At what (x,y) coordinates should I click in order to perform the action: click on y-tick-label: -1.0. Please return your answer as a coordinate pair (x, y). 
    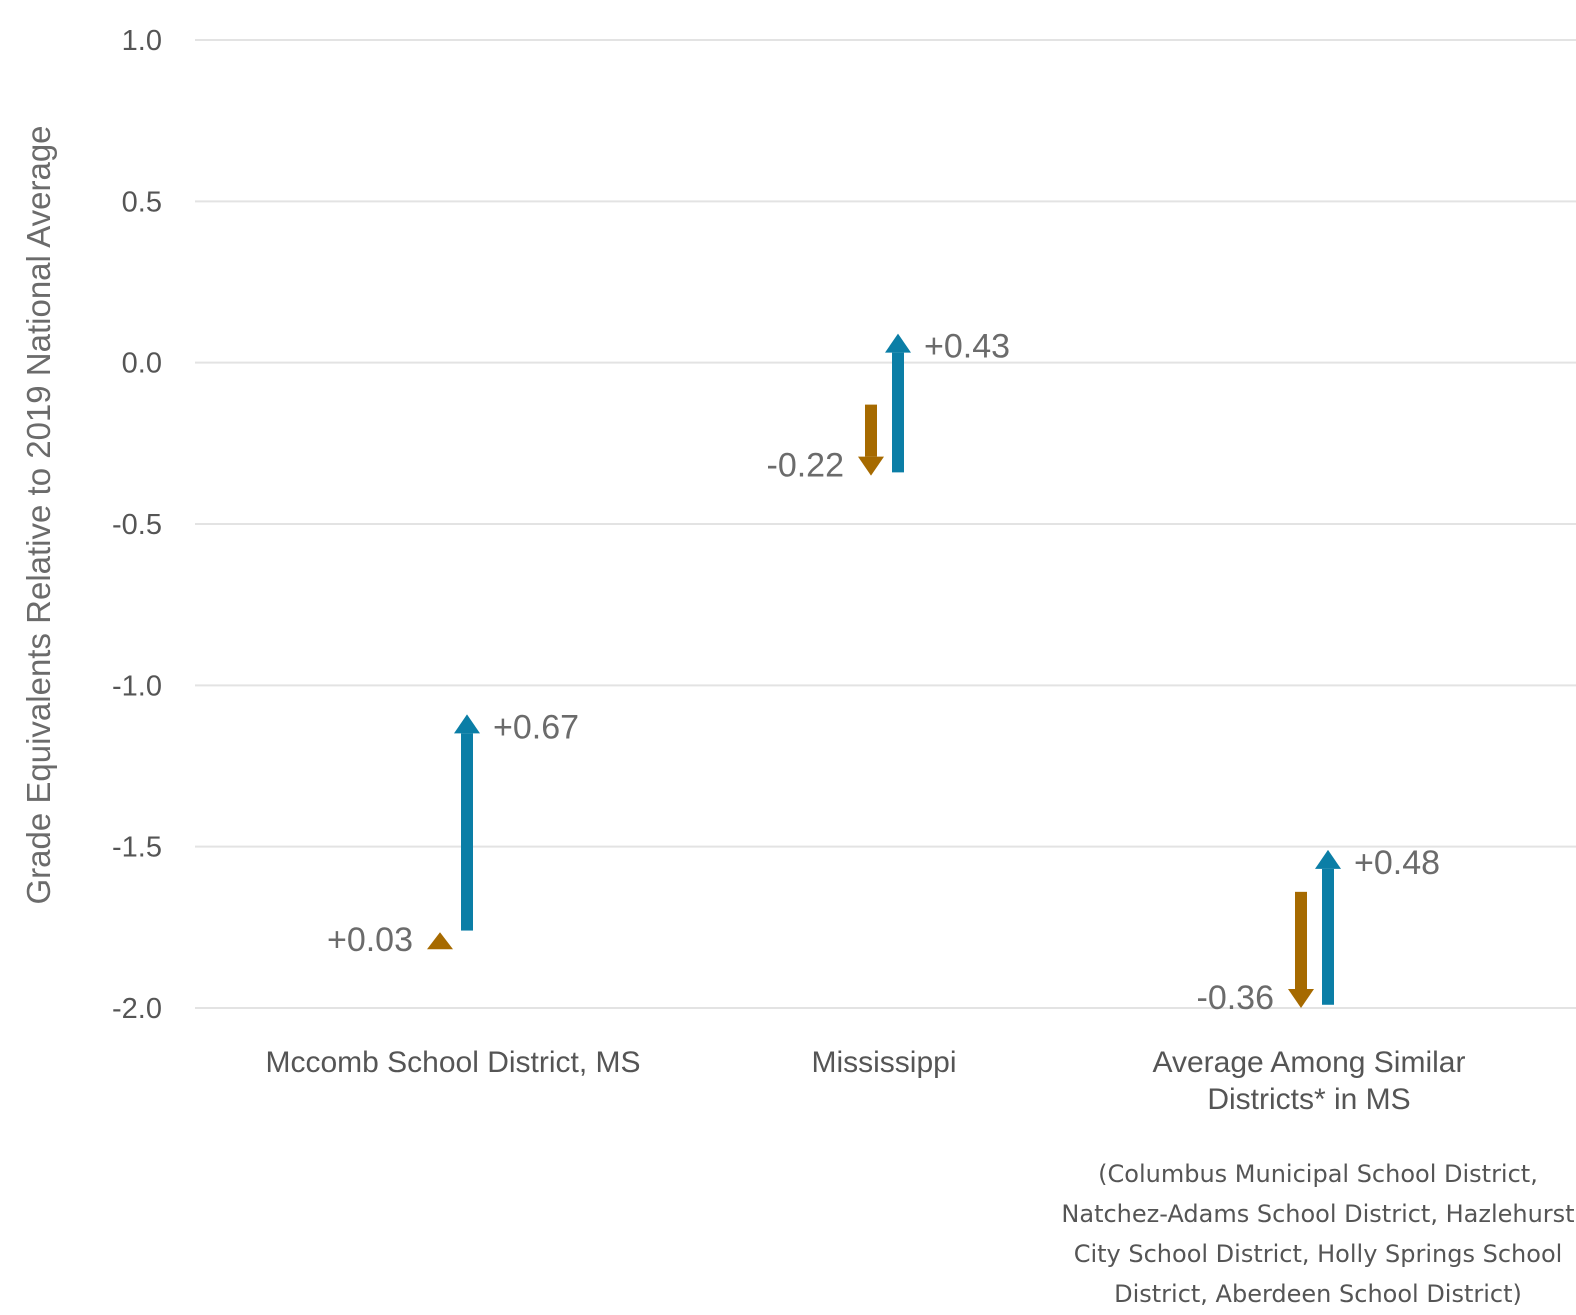
    Looking at the image, I should click on (137, 686).